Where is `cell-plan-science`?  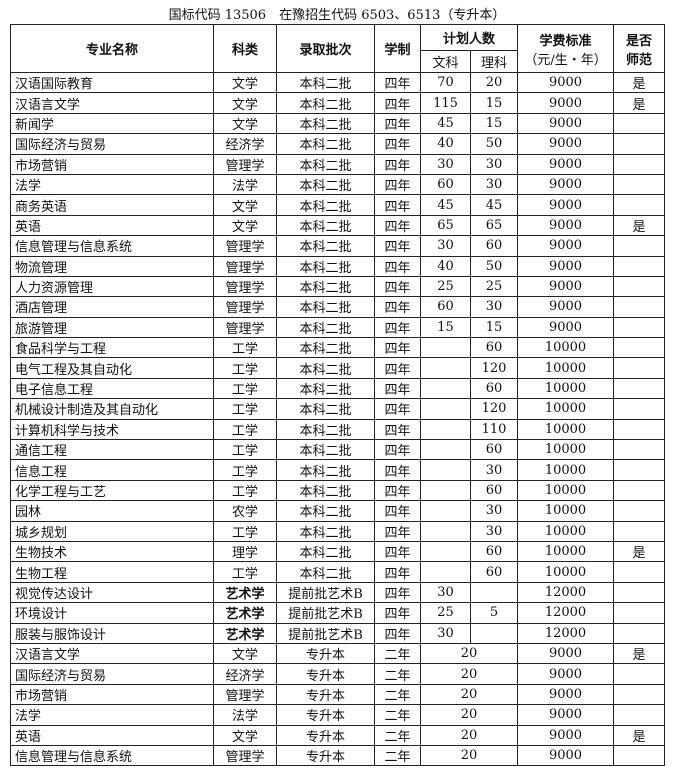
cell-plan-science is located at coordinates (494, 592).